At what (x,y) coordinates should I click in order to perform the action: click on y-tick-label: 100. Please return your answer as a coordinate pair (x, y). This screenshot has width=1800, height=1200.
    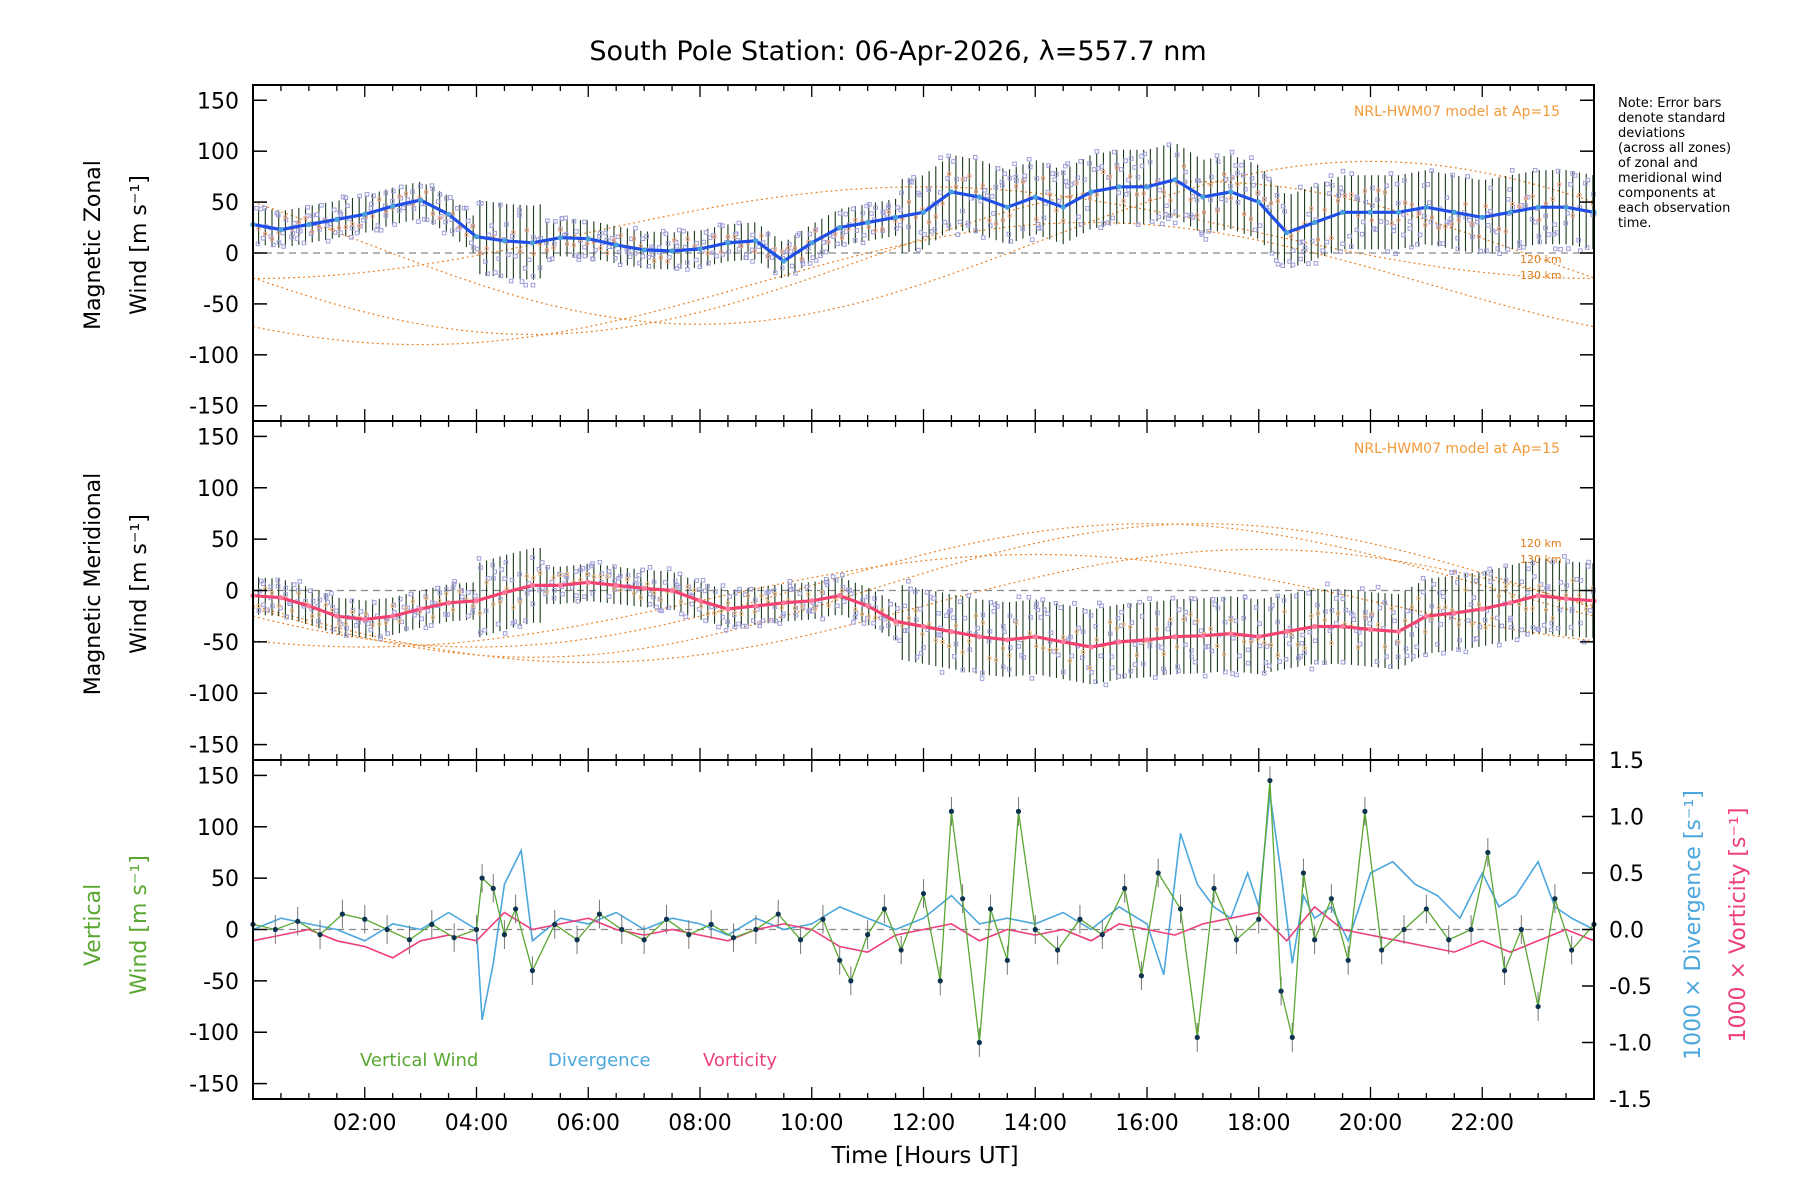
    Looking at the image, I should click on (218, 828).